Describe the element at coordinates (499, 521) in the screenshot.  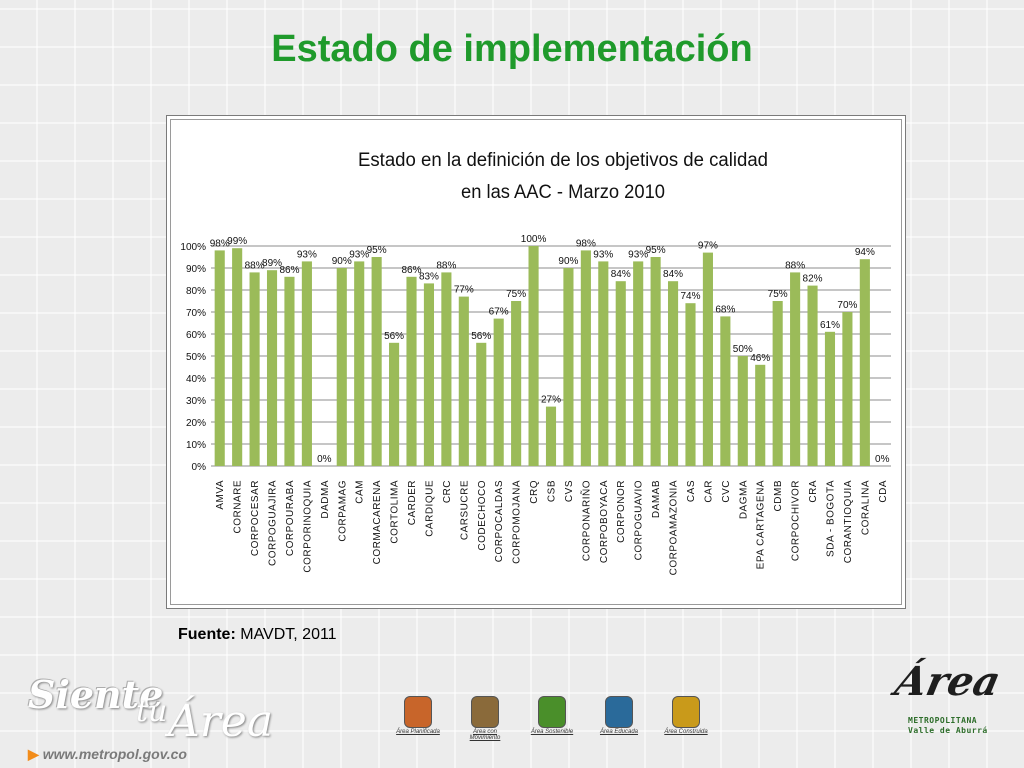
I see `x-tick-label: CORPOCALDAS` at that location.